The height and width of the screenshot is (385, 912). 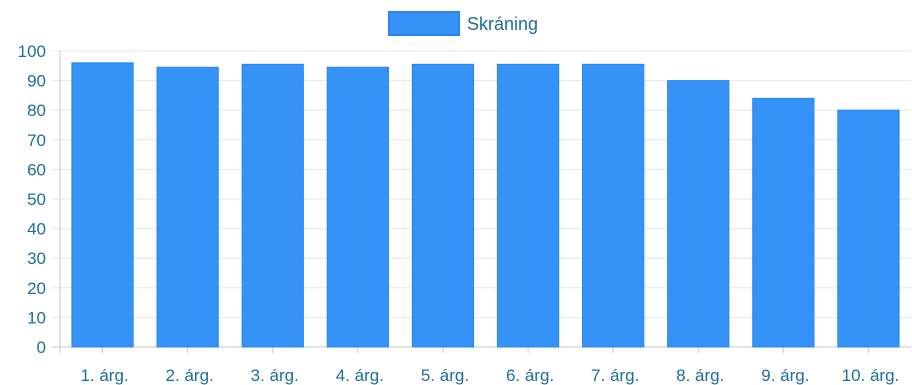 I want to click on y-tick-label: 20, so click(x=36, y=288).